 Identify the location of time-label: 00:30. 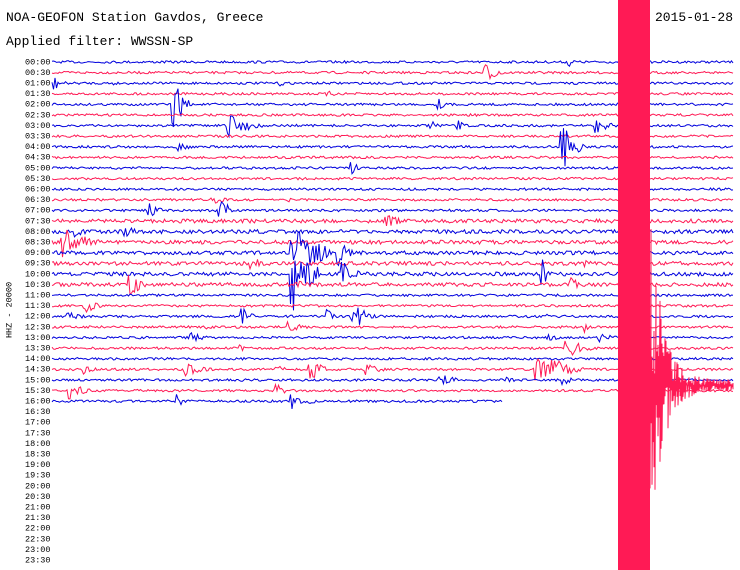
(38, 73).